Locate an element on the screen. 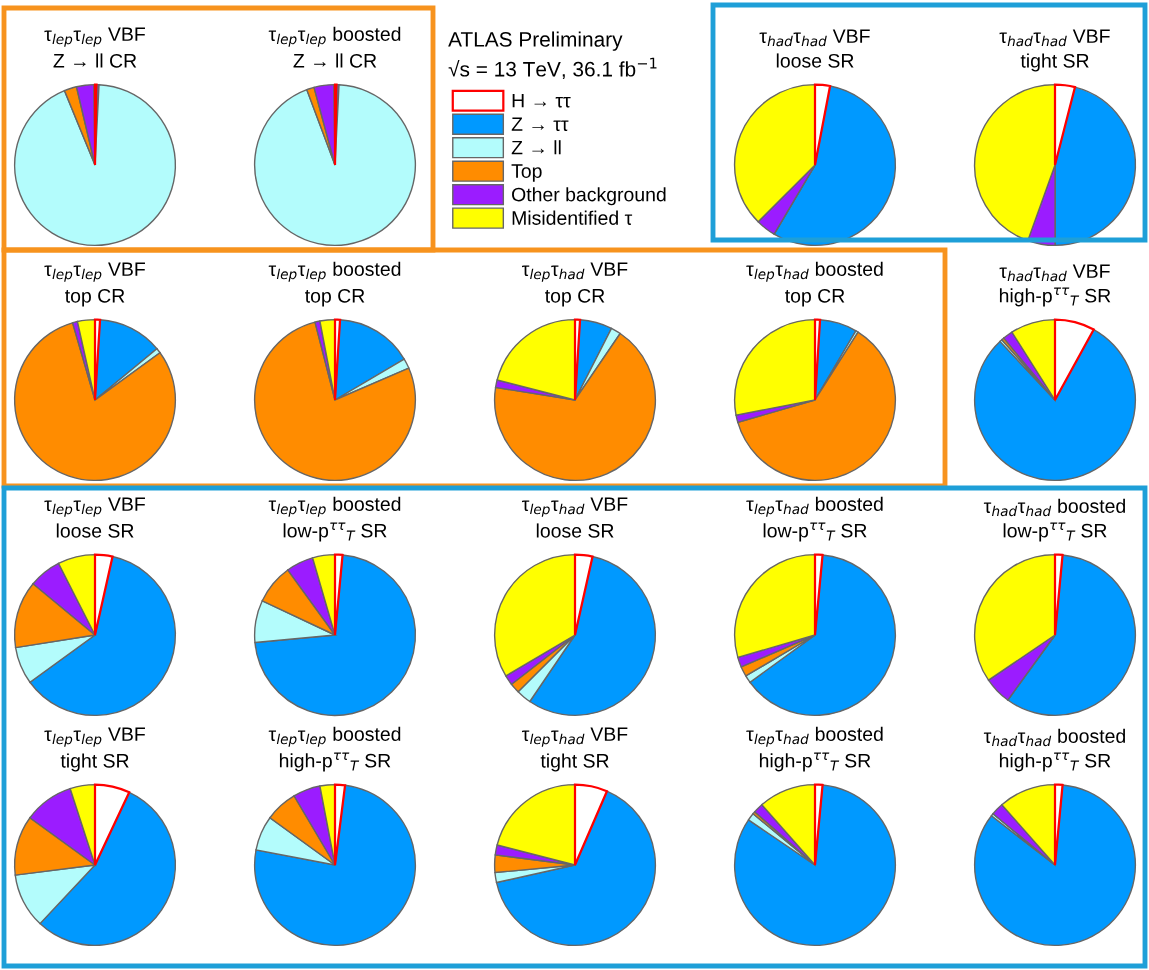 The width and height of the screenshot is (1149, 970). legend-label: Misidentified τ is located at coordinates (572, 217).